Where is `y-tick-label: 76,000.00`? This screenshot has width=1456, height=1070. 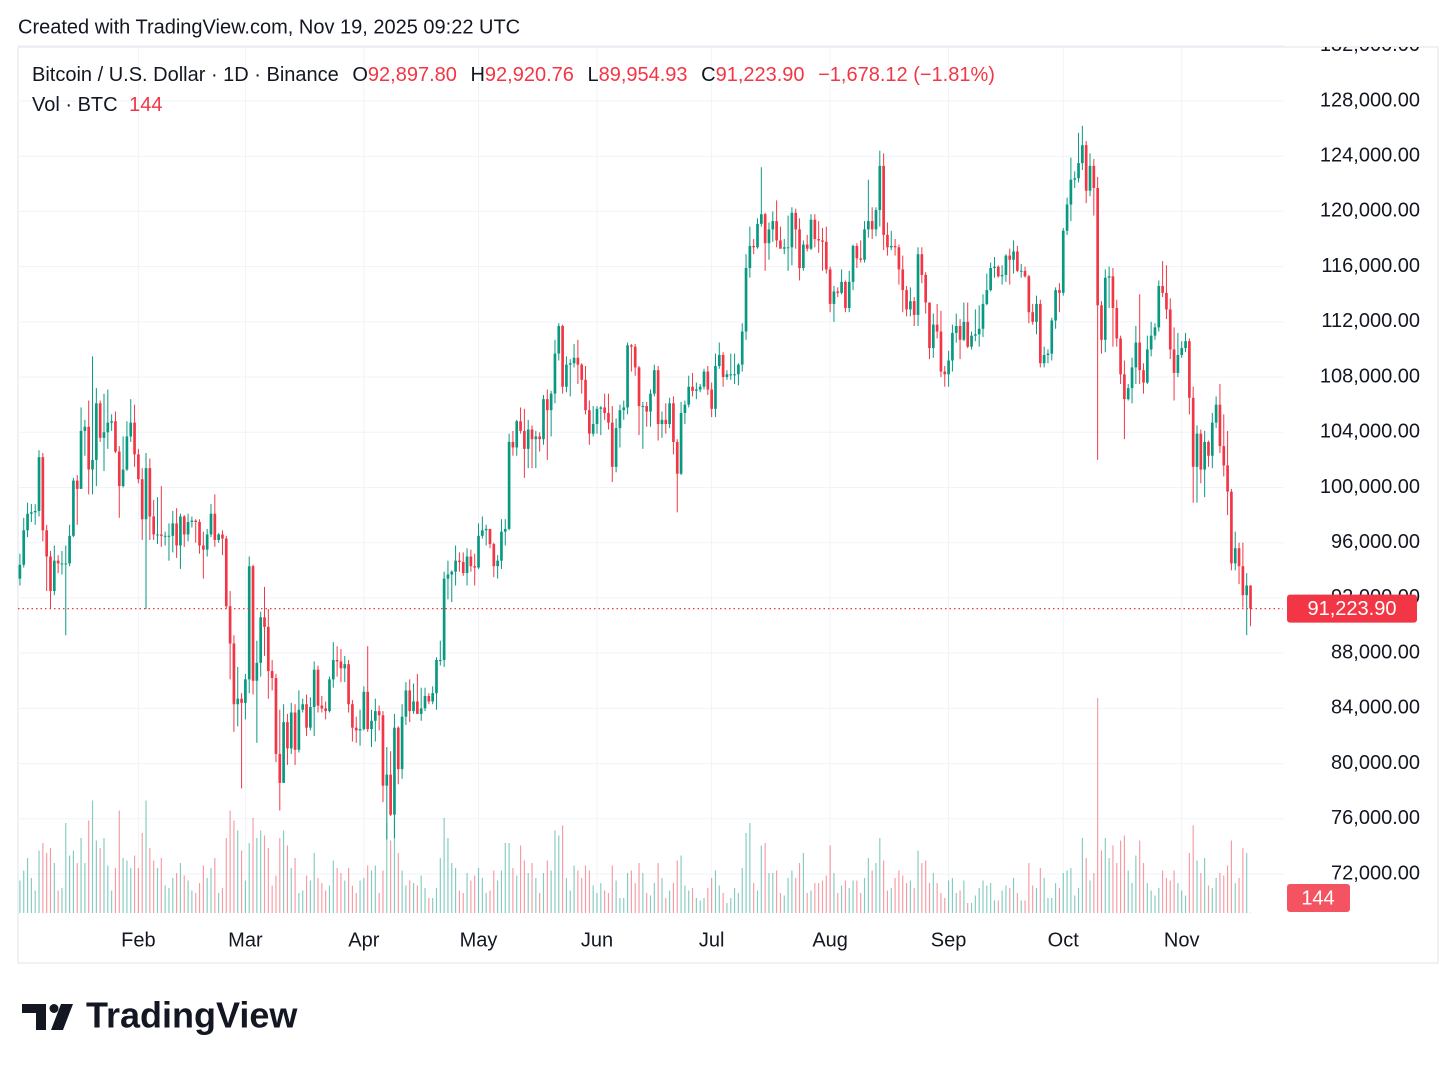
y-tick-label: 76,000.00 is located at coordinates (1375, 818).